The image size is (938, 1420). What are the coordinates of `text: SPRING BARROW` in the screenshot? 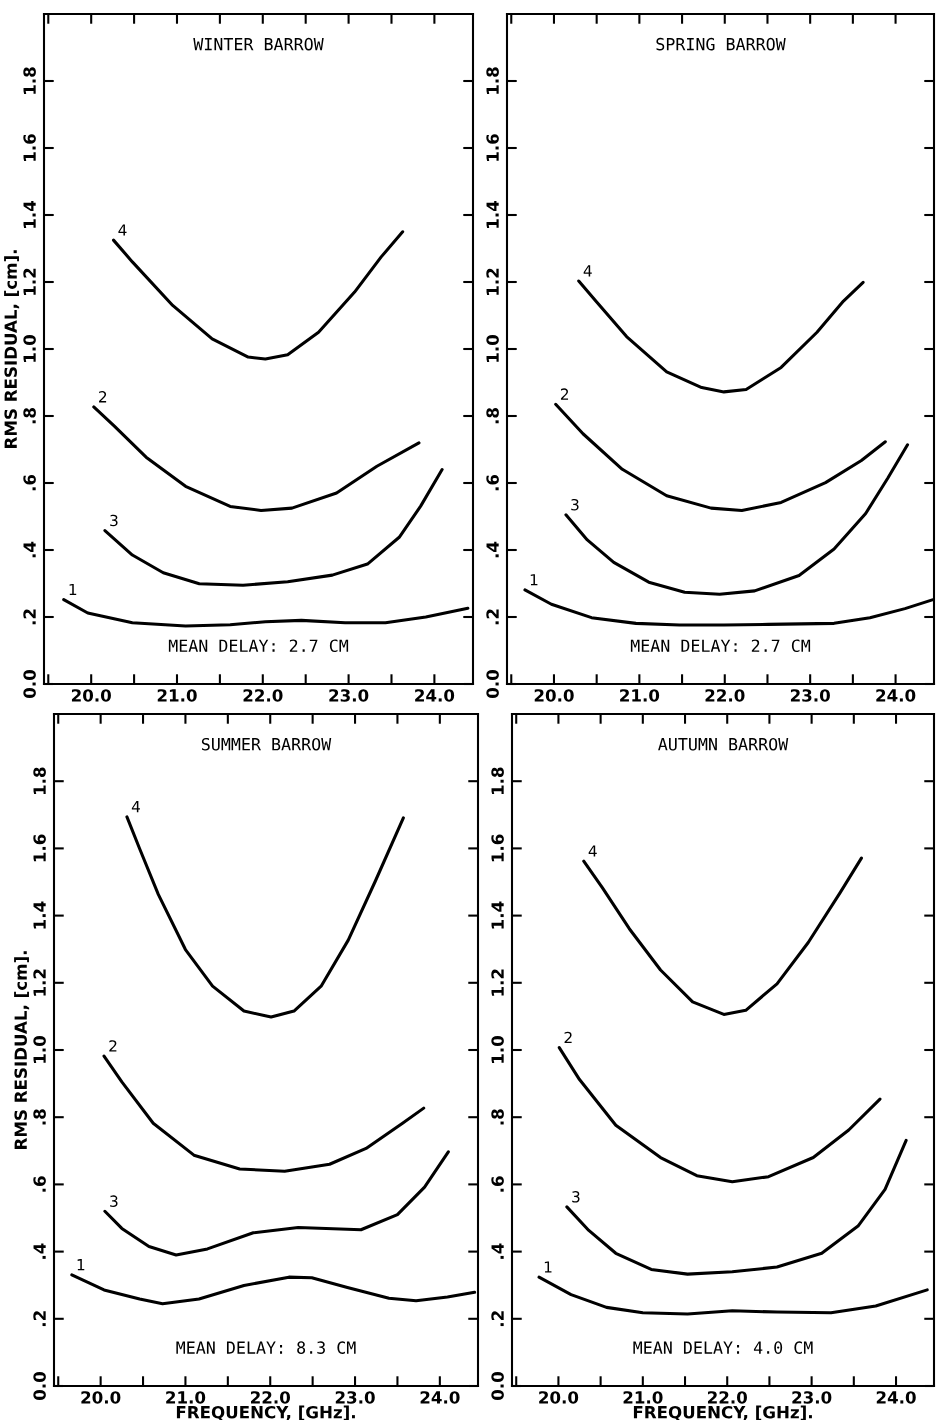 It's located at (721, 44).